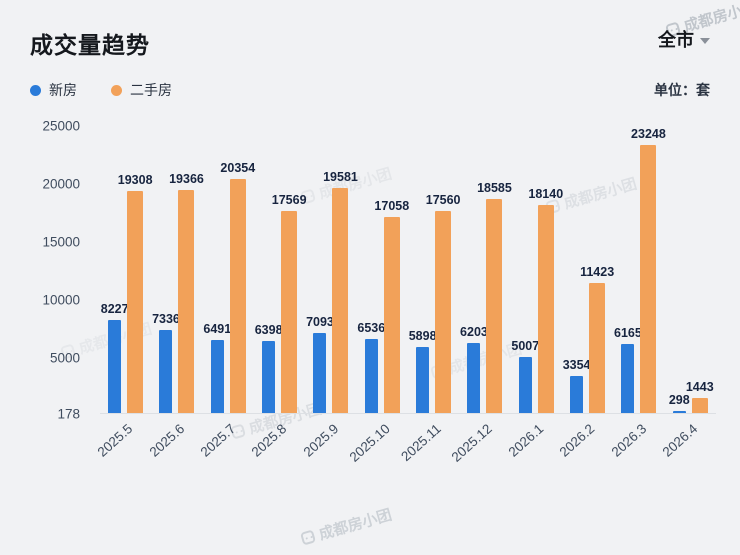 The width and height of the screenshot is (740, 555). What do you see at coordinates (494, 297) in the screenshot?
I see `bar-二手房-2025.12: 18585` at bounding box center [494, 297].